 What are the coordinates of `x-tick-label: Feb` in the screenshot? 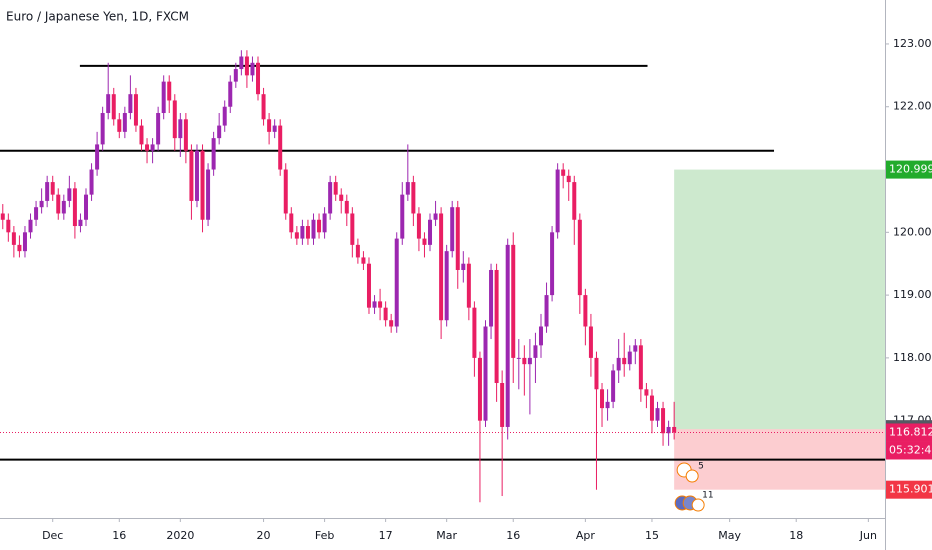 It's located at (324, 535).